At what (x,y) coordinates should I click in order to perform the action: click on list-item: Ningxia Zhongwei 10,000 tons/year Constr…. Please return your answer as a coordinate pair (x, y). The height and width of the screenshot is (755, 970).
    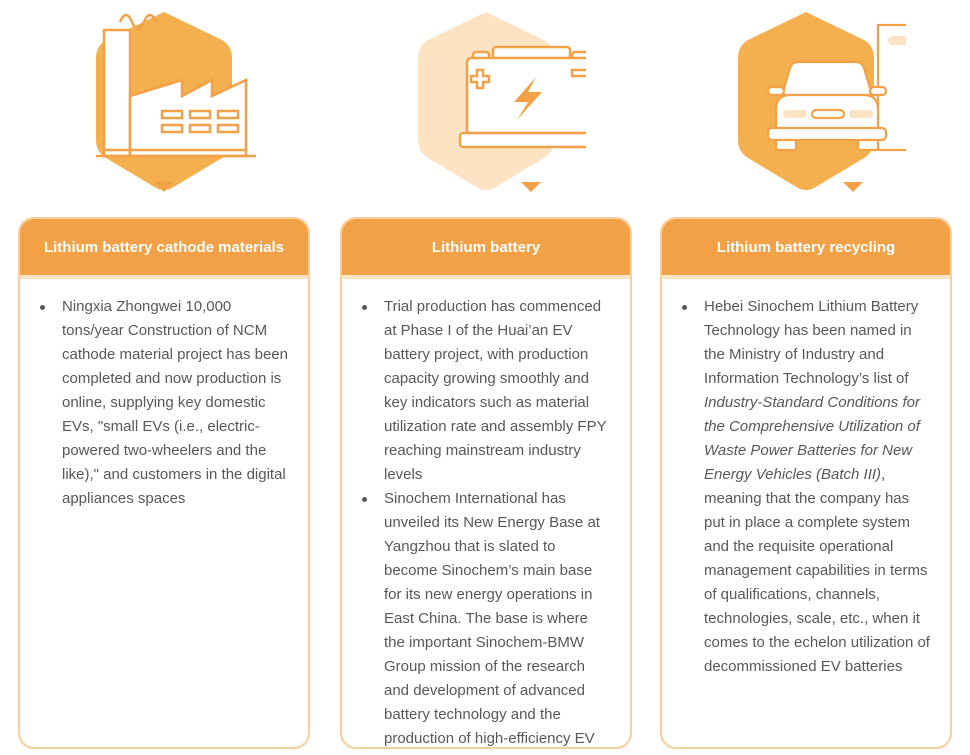
    Looking at the image, I should click on (165, 403).